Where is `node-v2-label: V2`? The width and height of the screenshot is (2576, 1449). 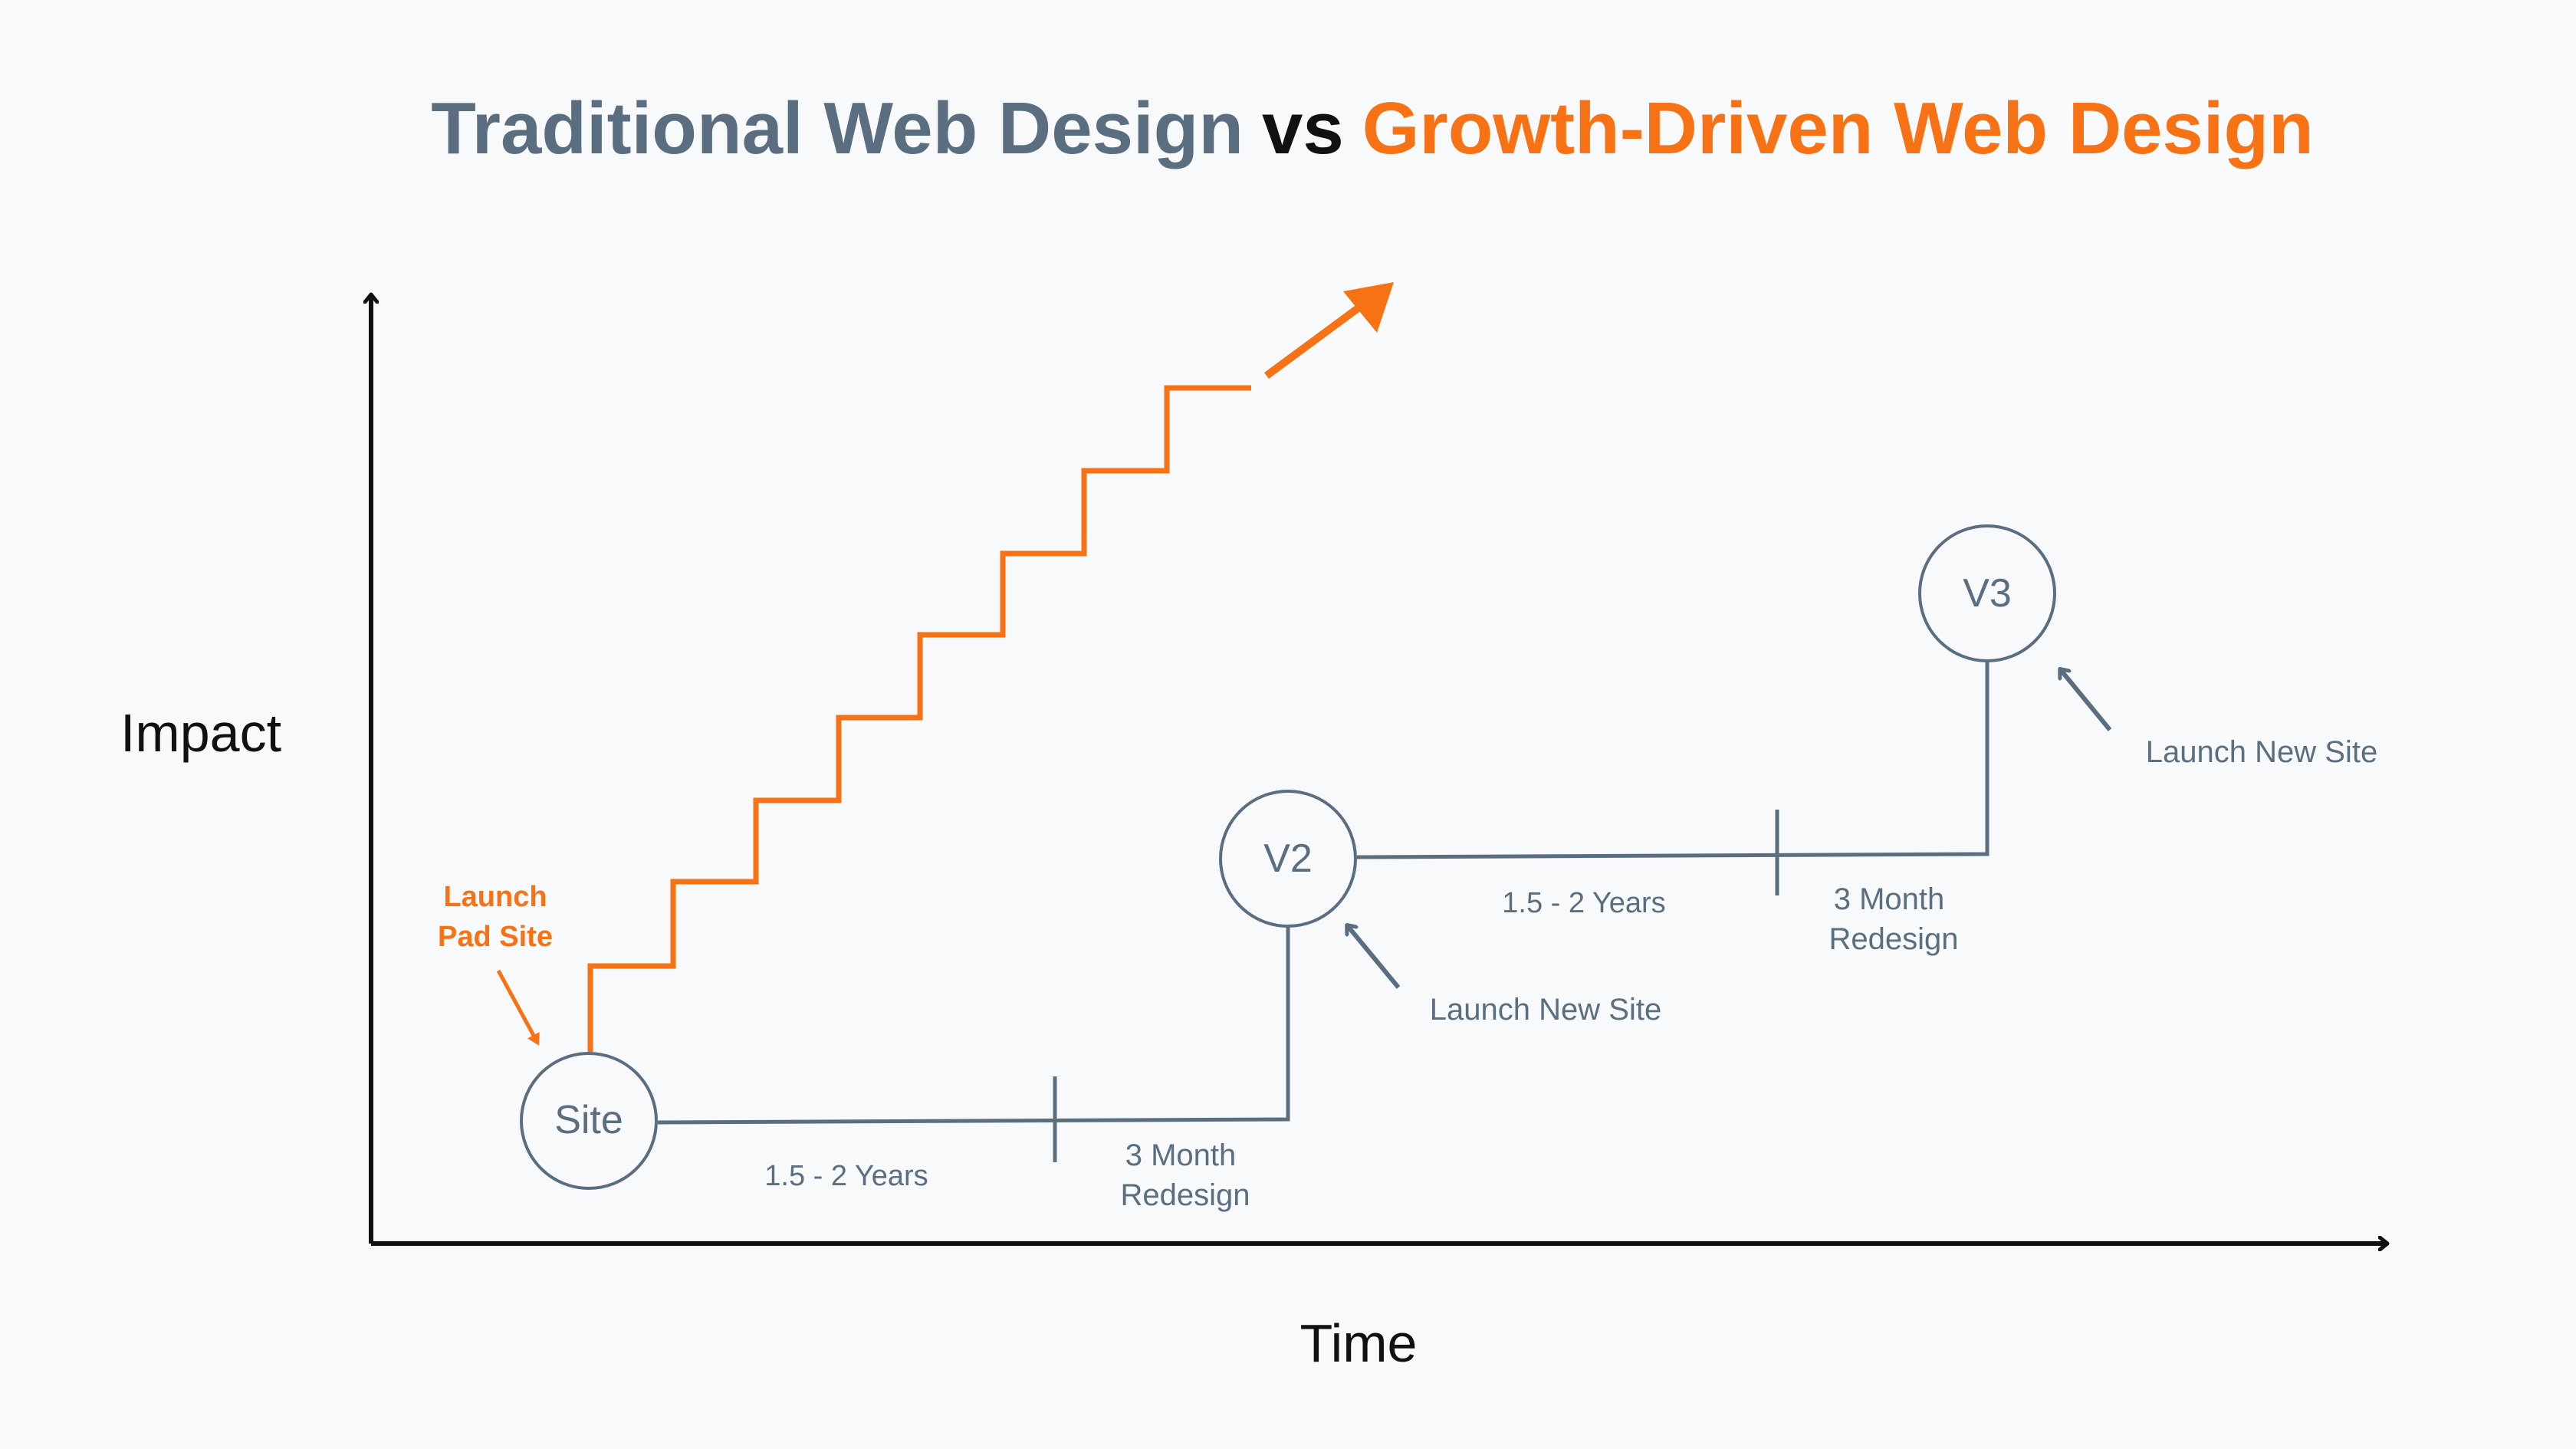
node-v2-label: V2 is located at coordinates (1288, 859).